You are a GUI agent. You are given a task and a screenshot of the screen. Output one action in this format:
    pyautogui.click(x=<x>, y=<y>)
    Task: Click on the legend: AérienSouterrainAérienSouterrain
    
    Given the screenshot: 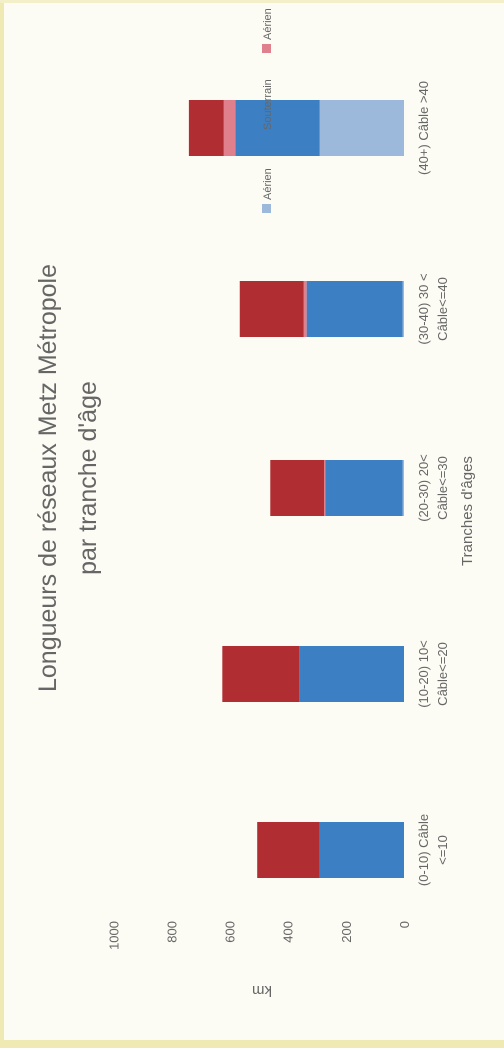 What is the action you would take?
    pyautogui.click(x=268, y=110)
    